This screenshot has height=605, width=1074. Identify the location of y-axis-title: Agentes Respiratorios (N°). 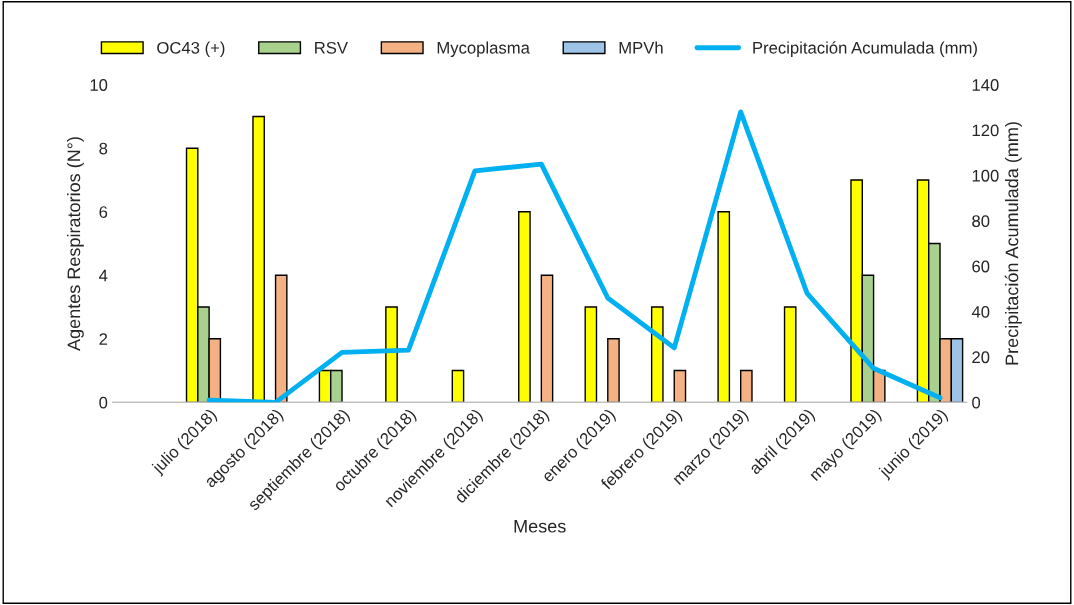
(75, 244).